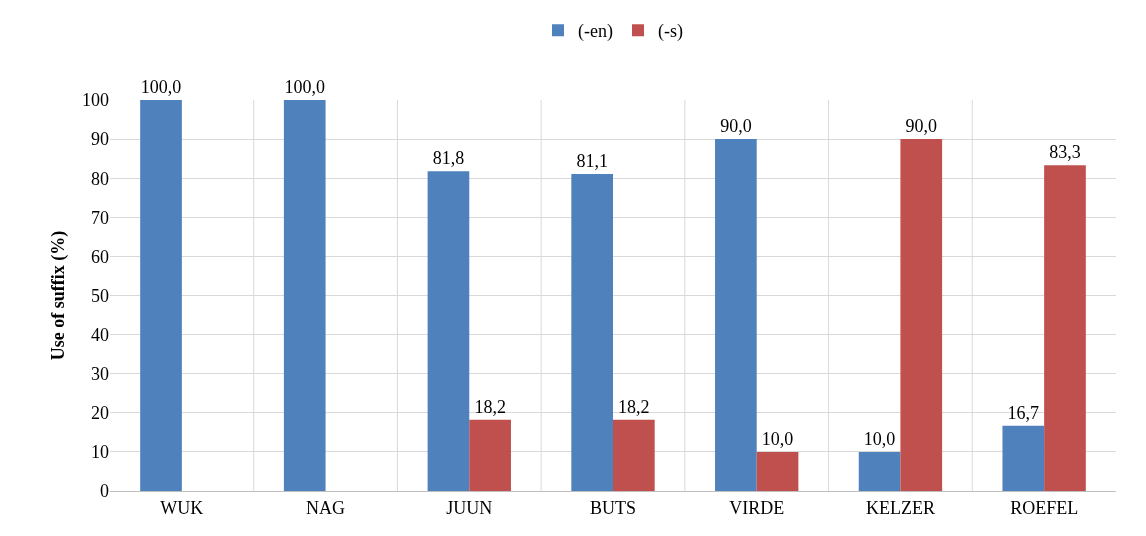 The width and height of the screenshot is (1146, 536). What do you see at coordinates (1065, 152) in the screenshot?
I see `data-label: 83,3` at bounding box center [1065, 152].